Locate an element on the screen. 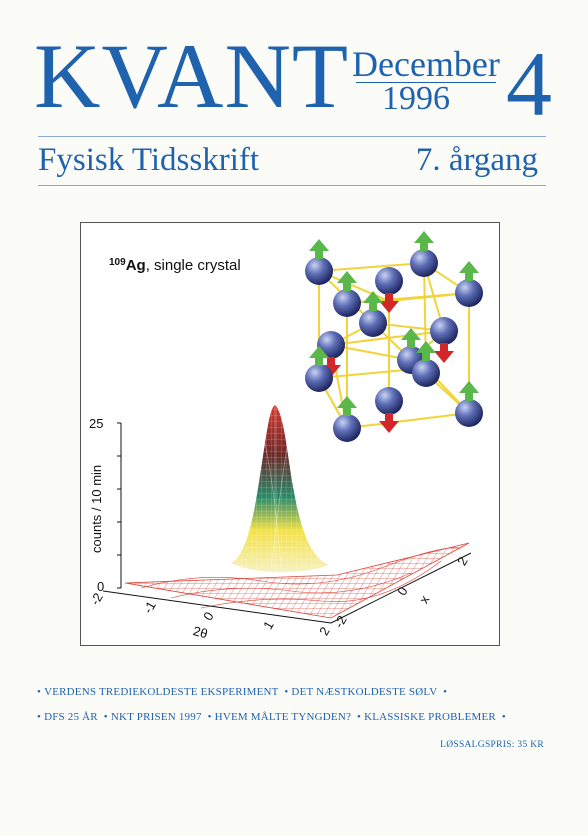  issue-number: 4 is located at coordinates (529, 84).